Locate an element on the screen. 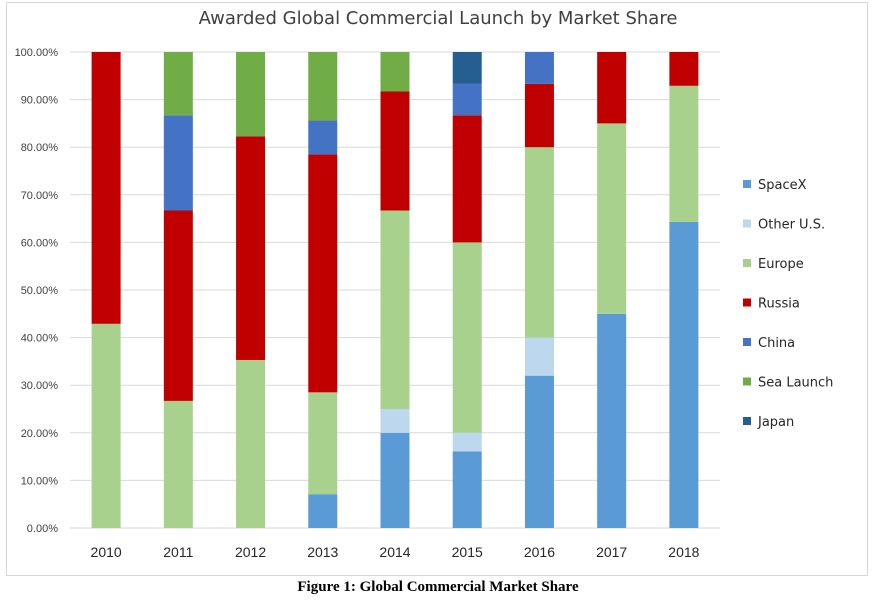 The width and height of the screenshot is (876, 600). y-tick-label: 20.00% is located at coordinates (40, 434).